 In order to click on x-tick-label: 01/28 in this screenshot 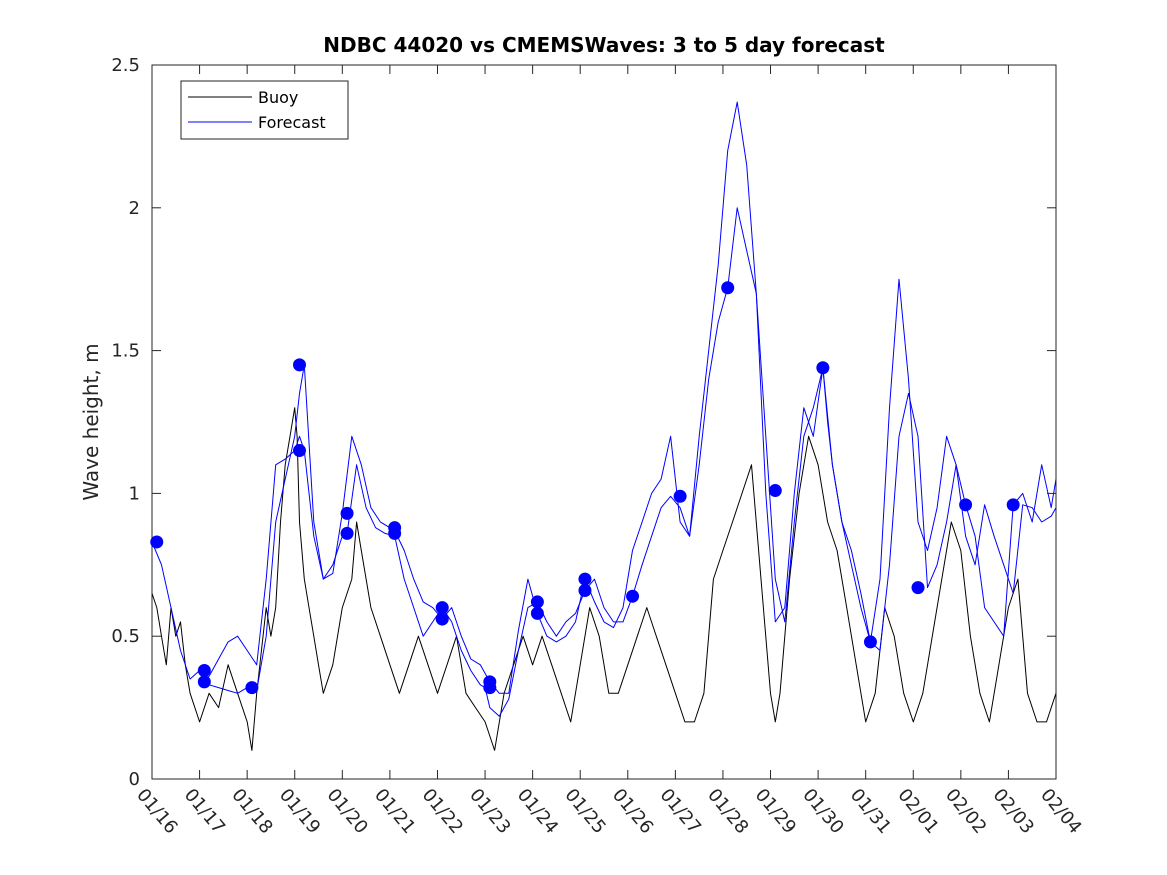, I will do `click(727, 811)`.